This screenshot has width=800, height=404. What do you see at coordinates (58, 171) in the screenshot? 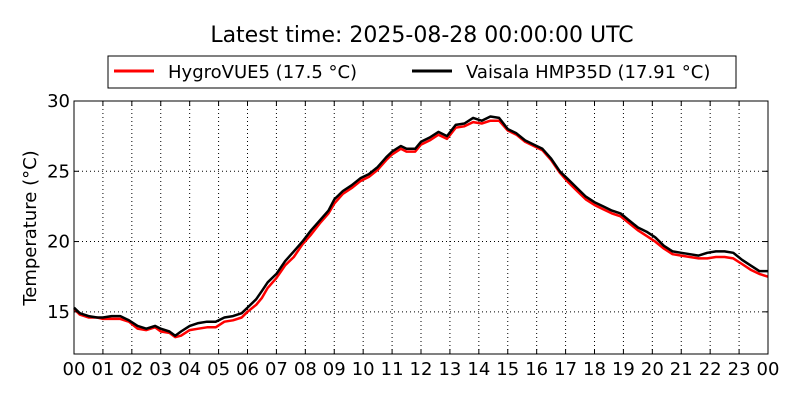
I see `y-tick-label: 25` at bounding box center [58, 171].